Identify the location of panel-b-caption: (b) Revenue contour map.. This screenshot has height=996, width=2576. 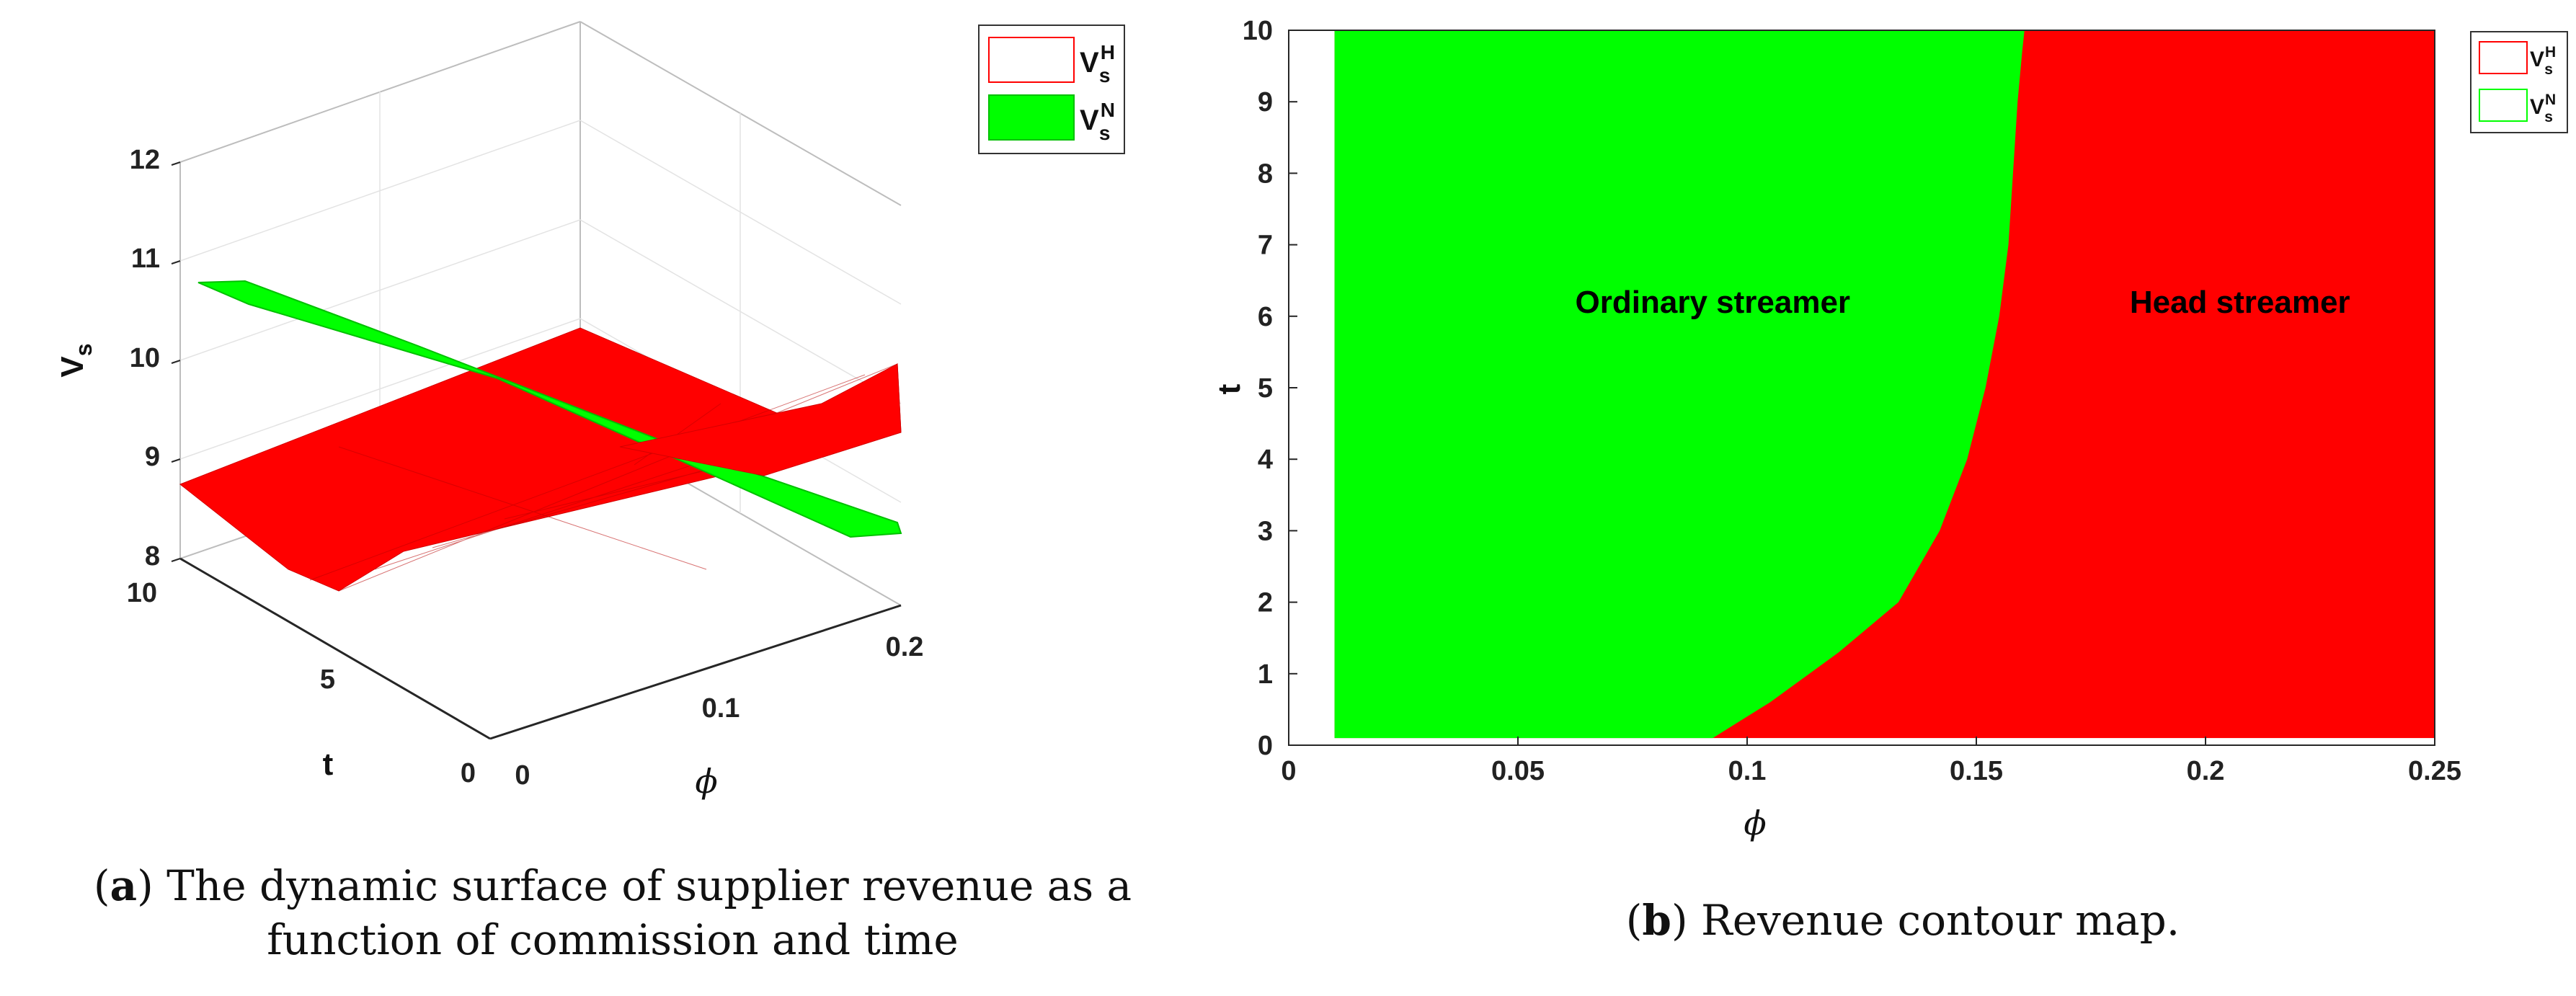
(1902, 920).